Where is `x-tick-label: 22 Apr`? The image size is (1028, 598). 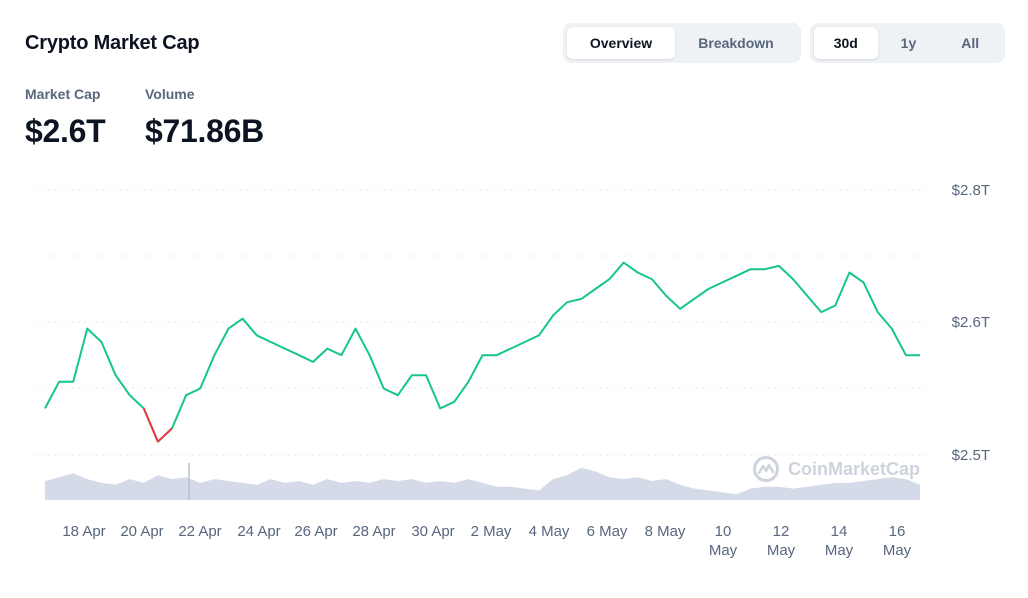 x-tick-label: 22 Apr is located at coordinates (199, 531).